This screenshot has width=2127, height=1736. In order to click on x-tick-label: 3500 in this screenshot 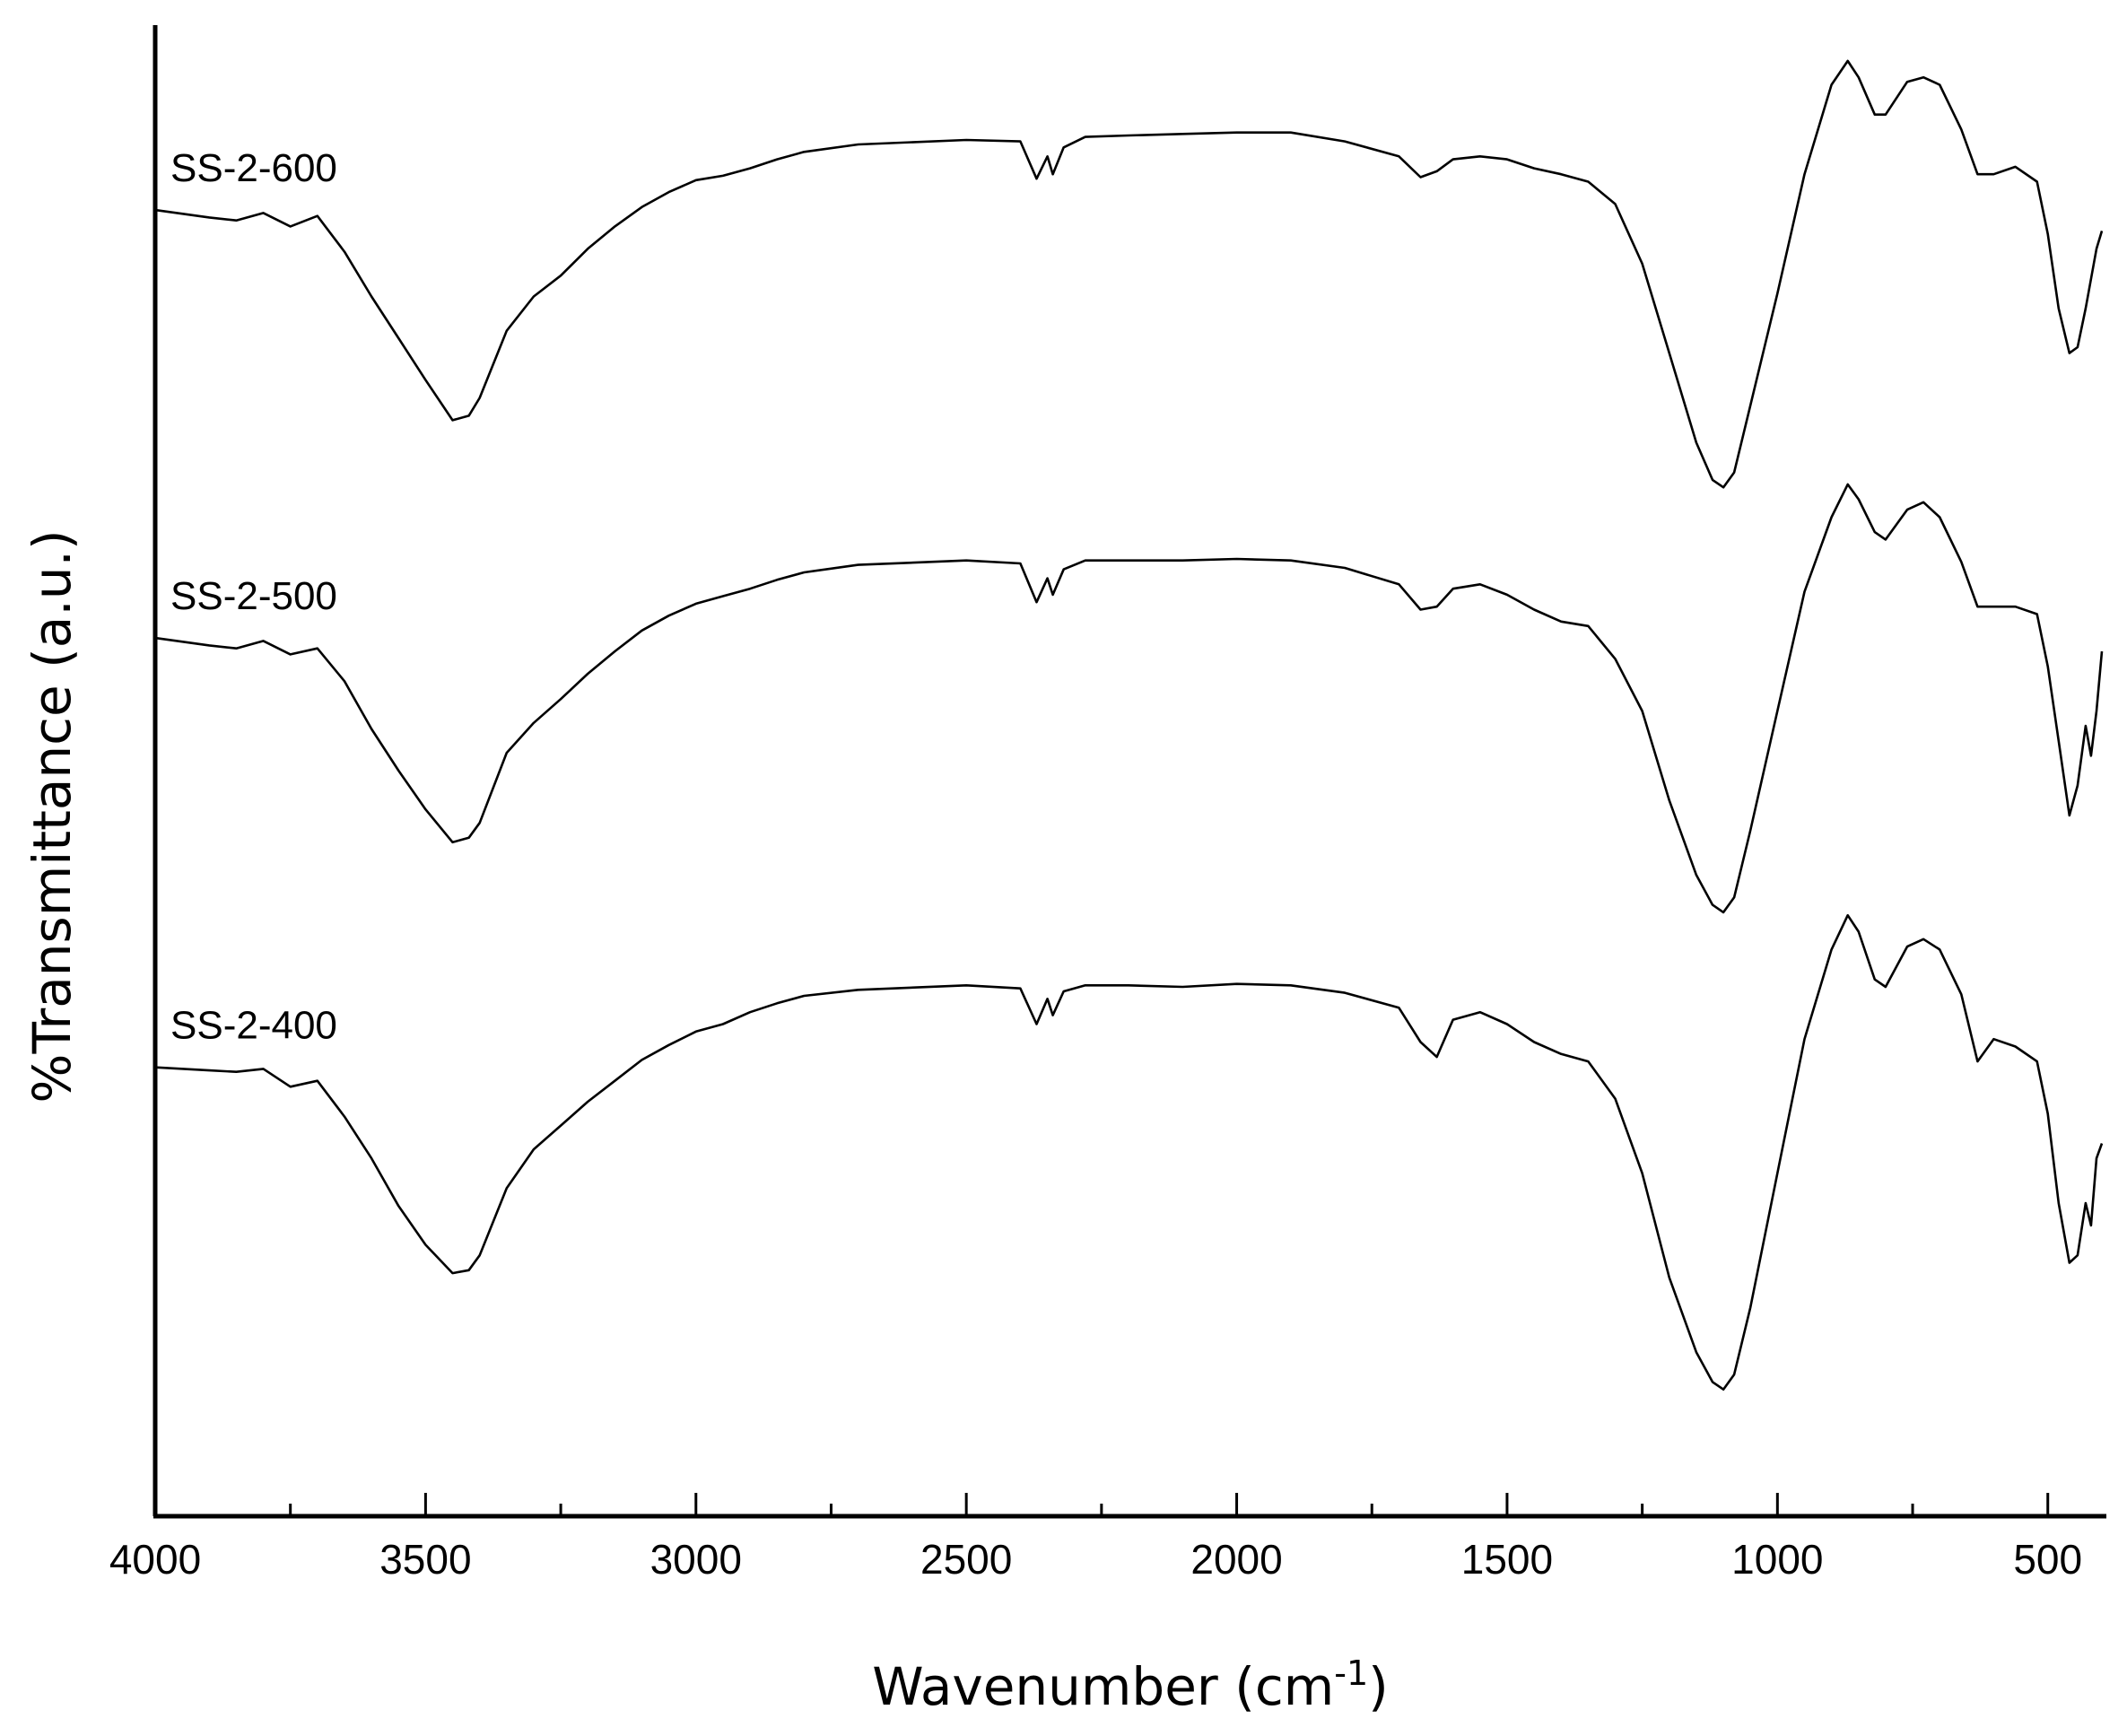, I will do `click(425, 1559)`.